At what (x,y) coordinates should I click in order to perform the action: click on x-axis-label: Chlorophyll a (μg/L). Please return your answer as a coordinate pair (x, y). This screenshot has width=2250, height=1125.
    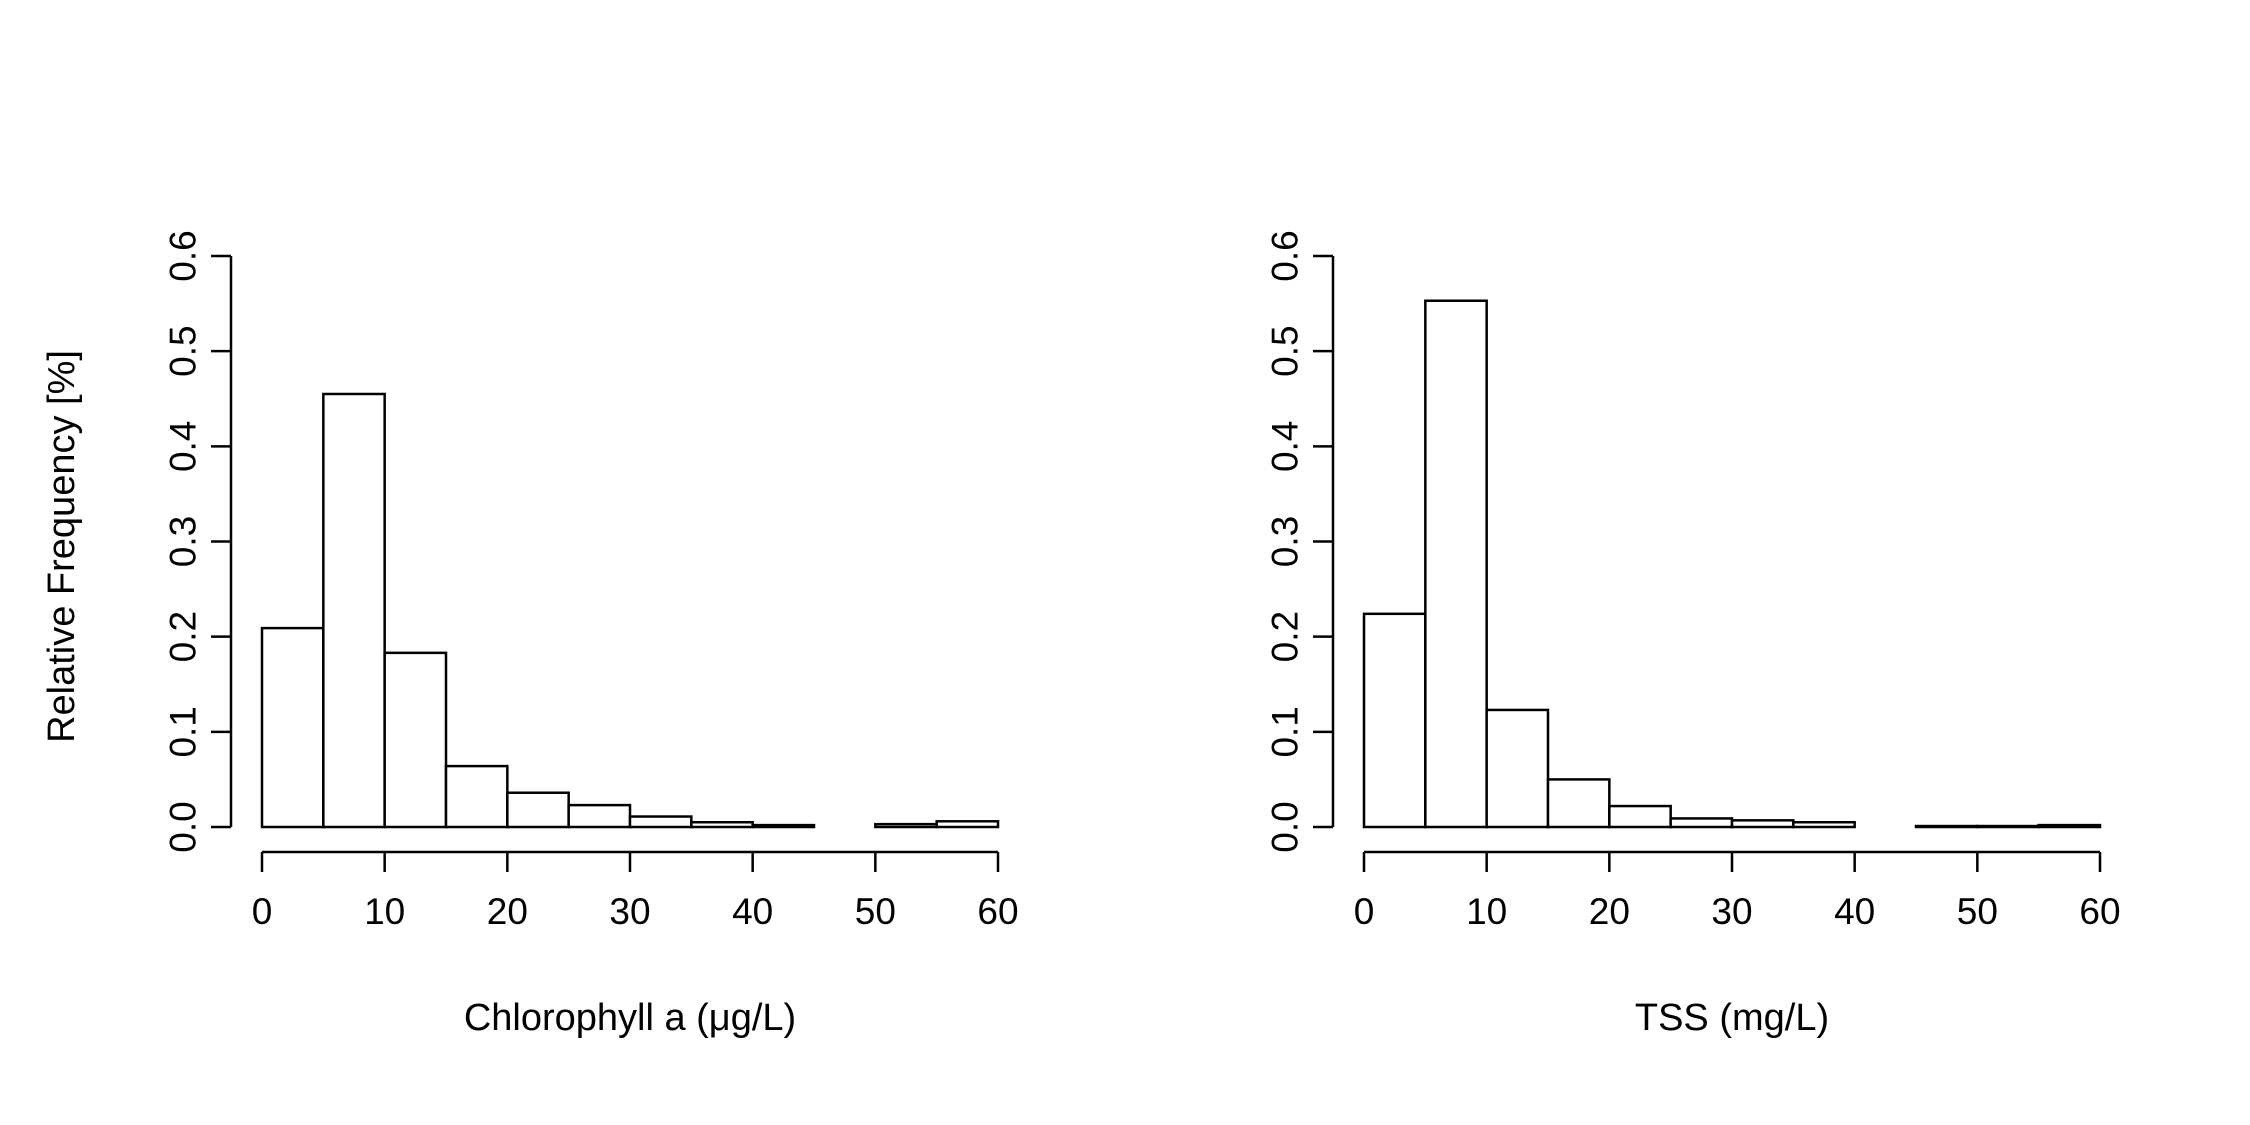
    Looking at the image, I should click on (630, 1018).